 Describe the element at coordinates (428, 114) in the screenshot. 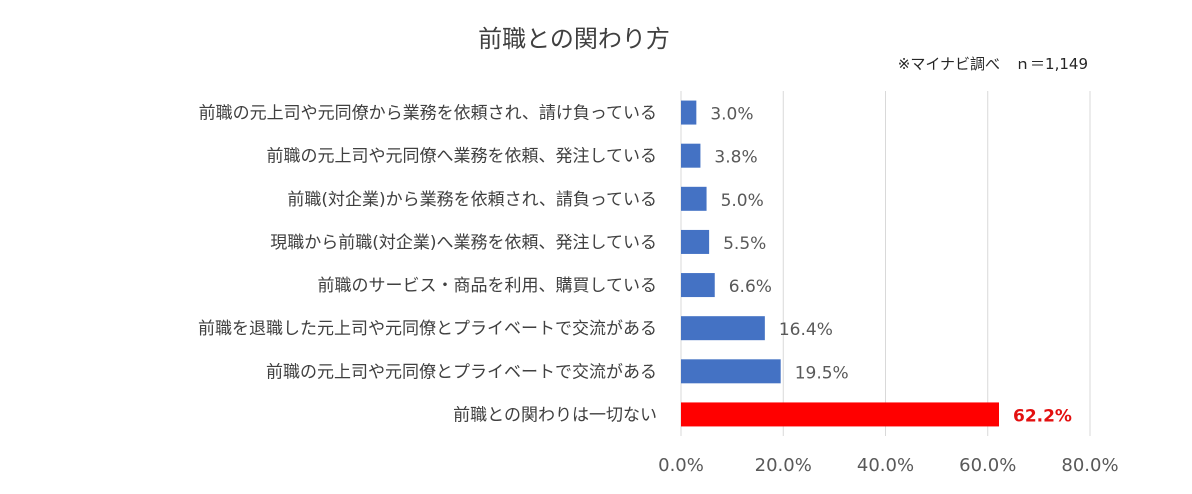

I see `category-label: 前職の元上司や元同僚から業務を依頼され、請け負っている` at that location.